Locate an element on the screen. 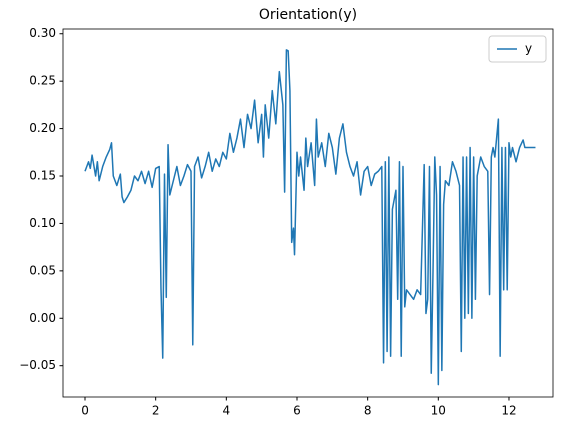  y-tick-label: 0.15 is located at coordinates (42, 176).